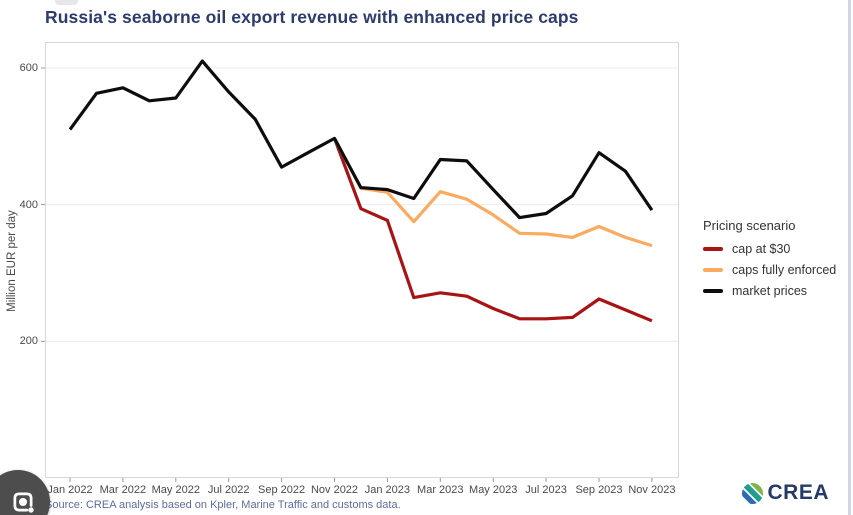 This screenshot has height=515, width=853. What do you see at coordinates (28, 204) in the screenshot?
I see `y-tick-label: 400` at bounding box center [28, 204].